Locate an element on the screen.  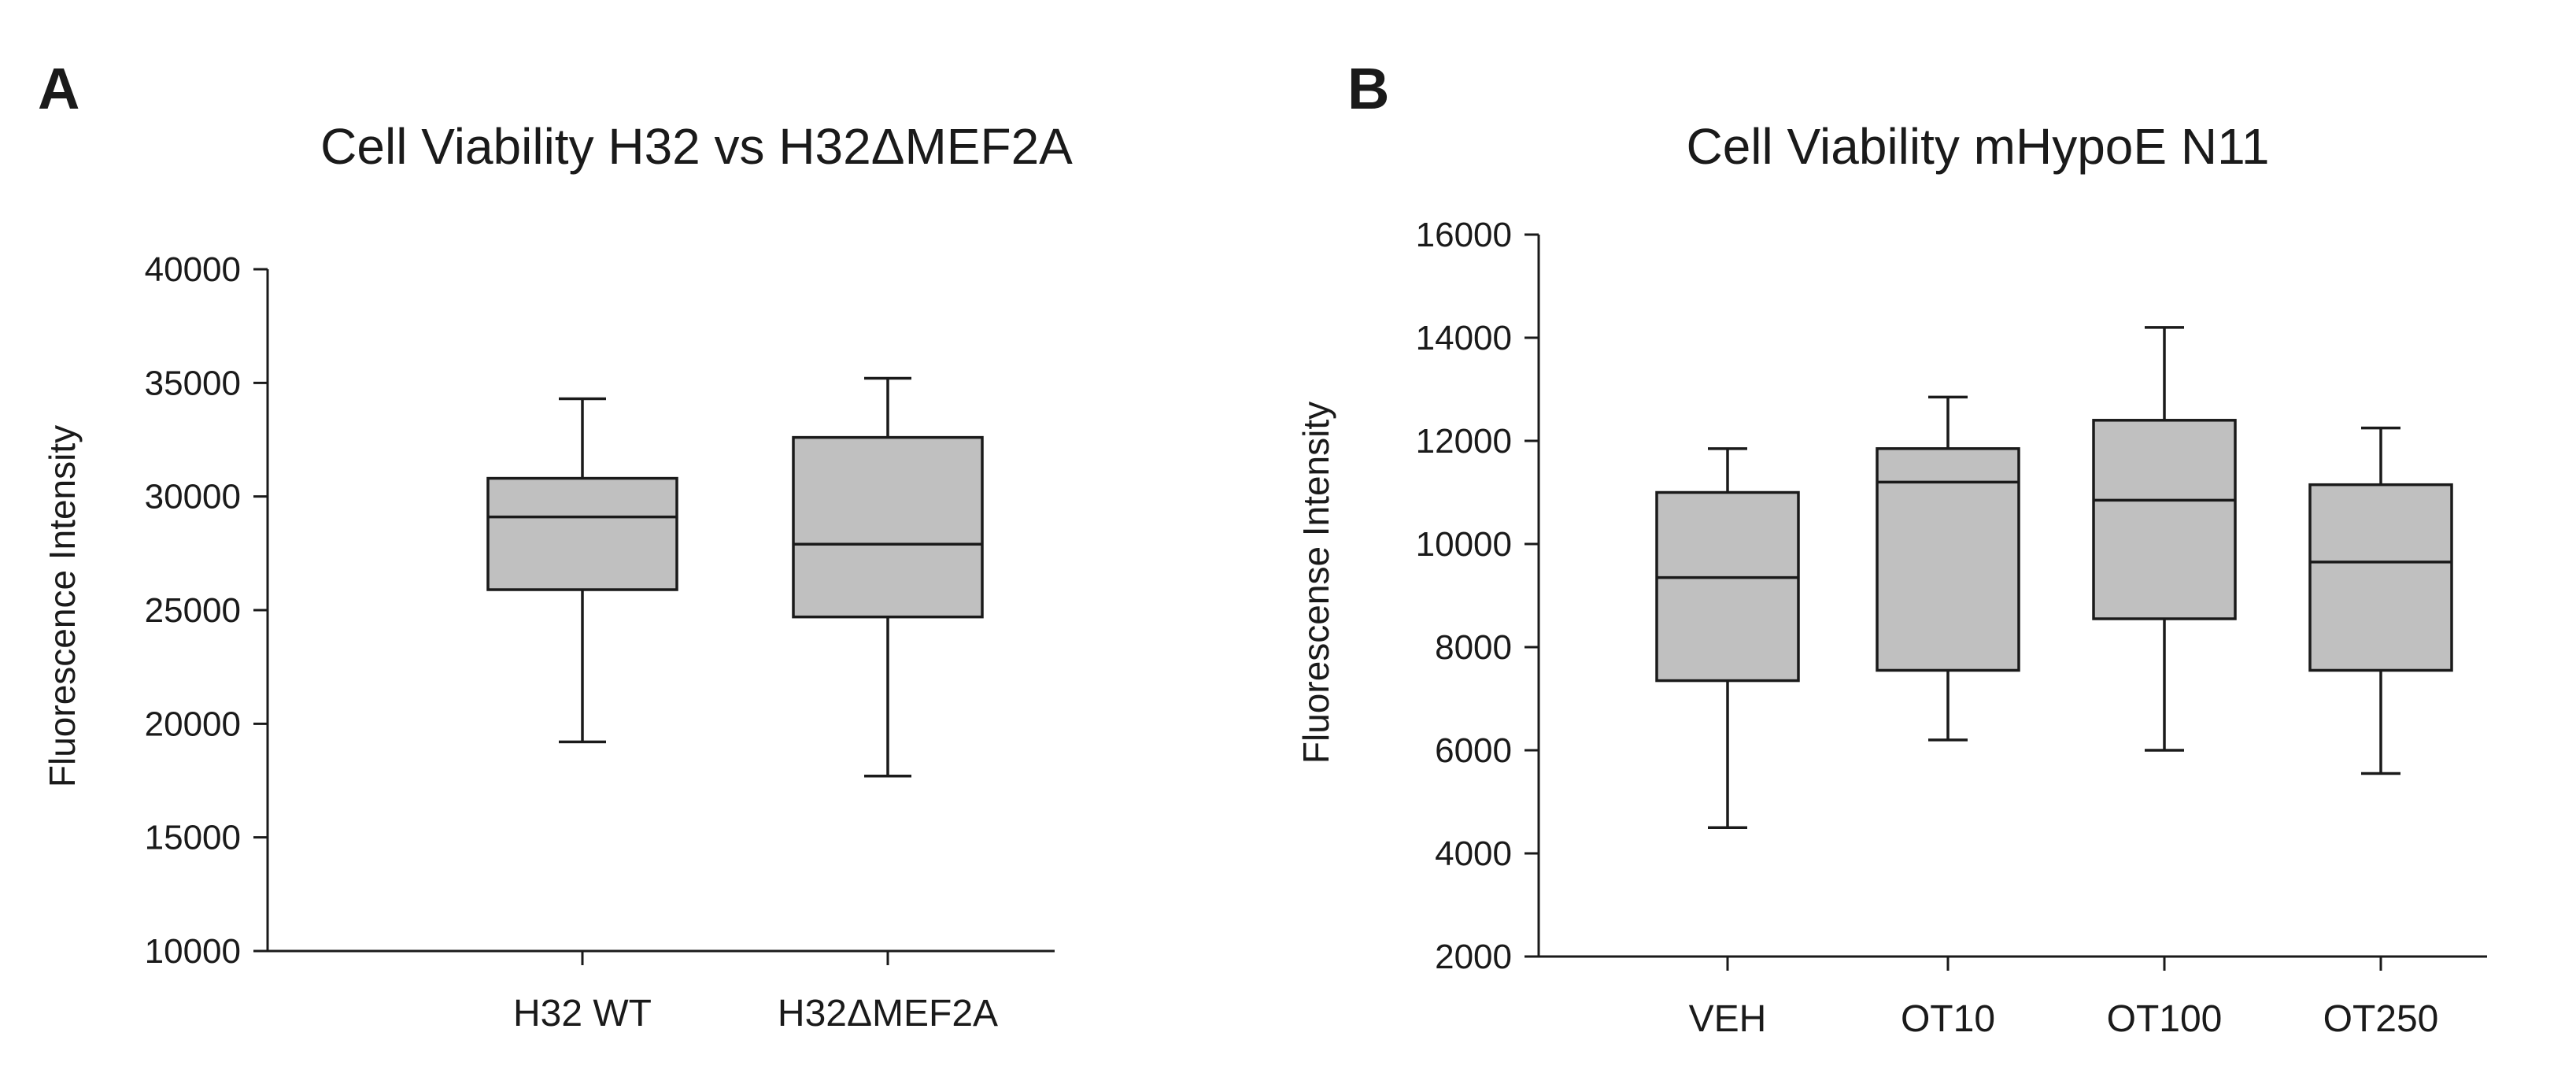
x-tick-label: OT100 is located at coordinates (2165, 1019).